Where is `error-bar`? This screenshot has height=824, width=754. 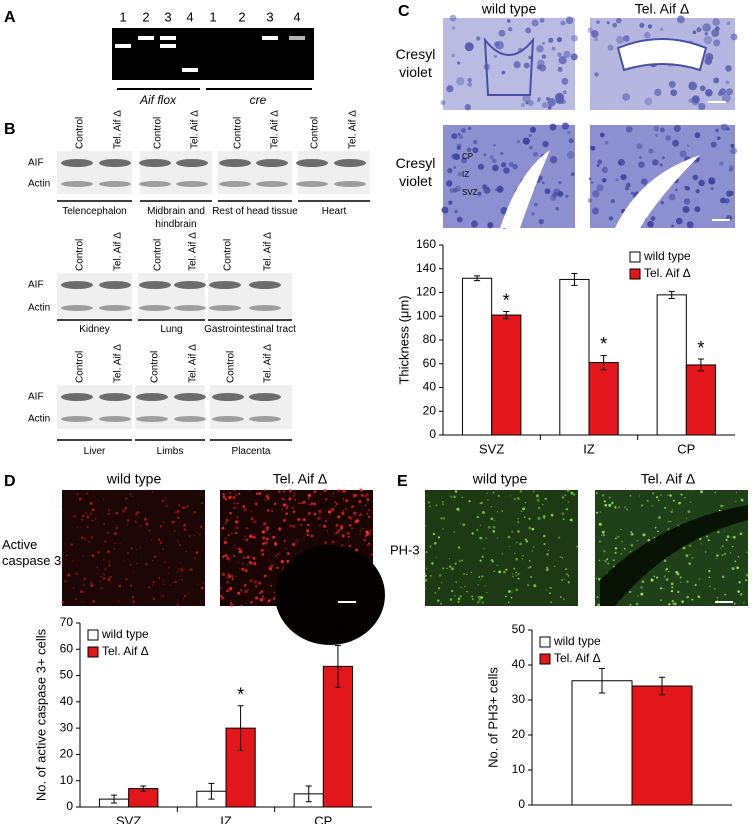
error-bar is located at coordinates (143, 788).